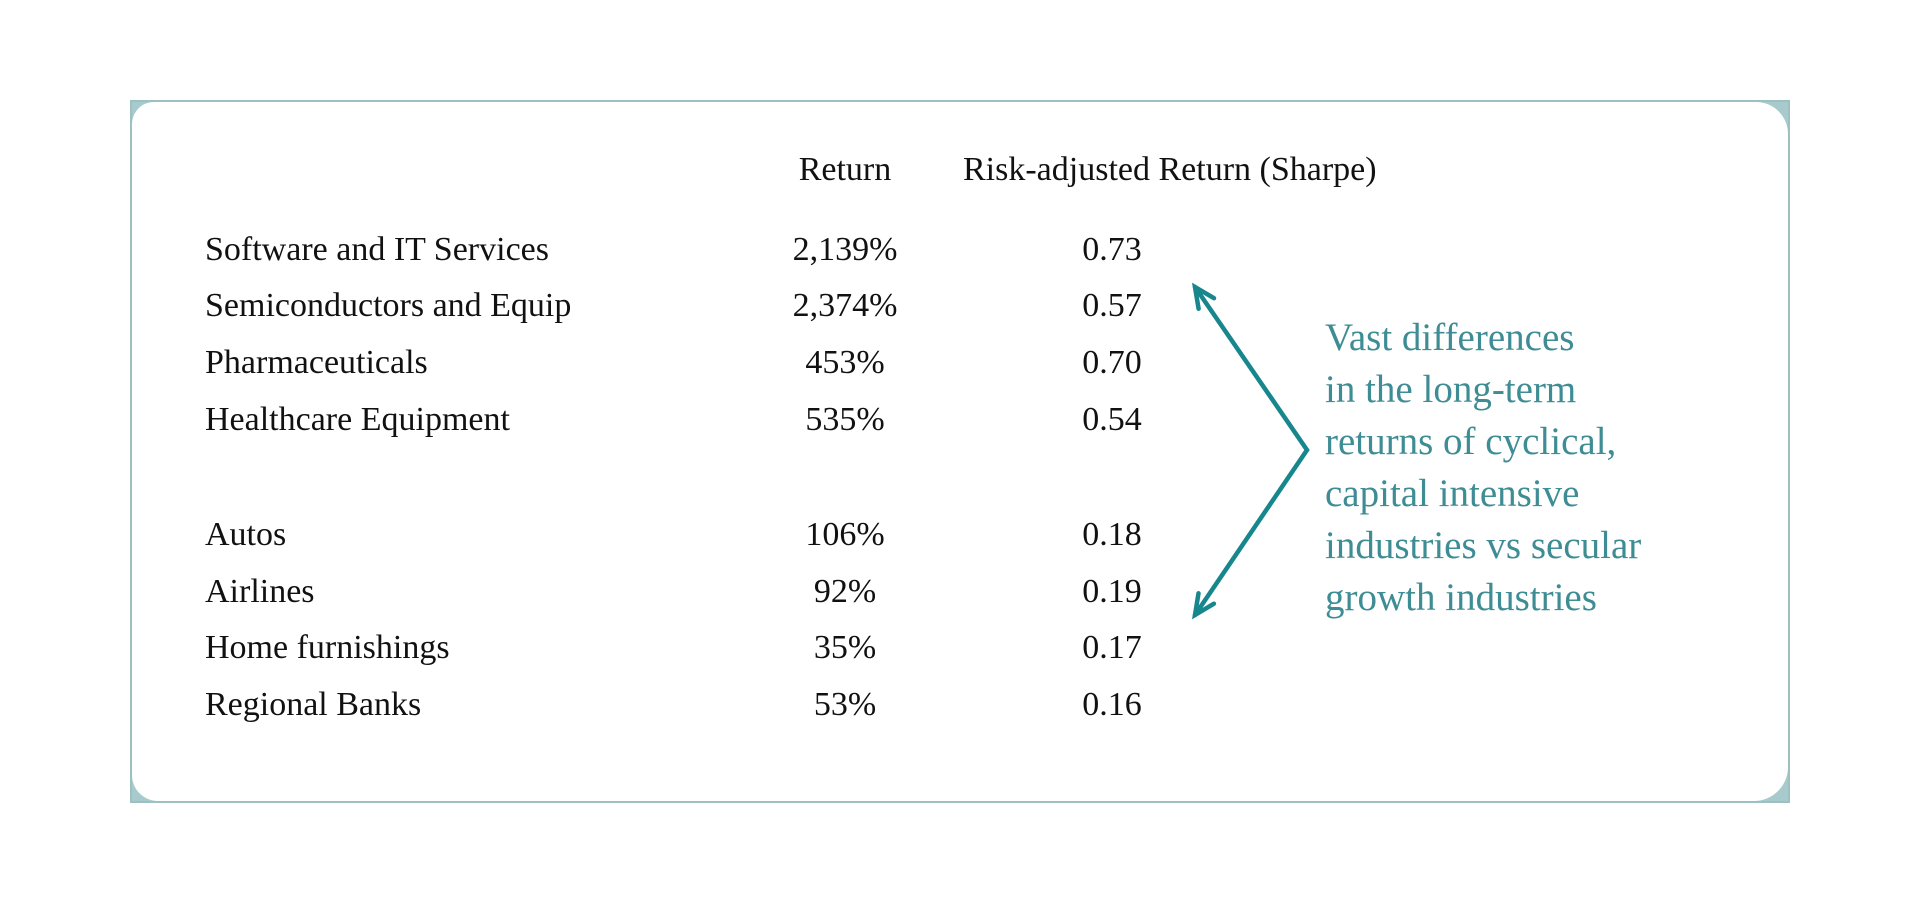 The height and width of the screenshot is (904, 1920). I want to click on table-row: Healthcare Equipment 535% 0.54, so click(960, 420).